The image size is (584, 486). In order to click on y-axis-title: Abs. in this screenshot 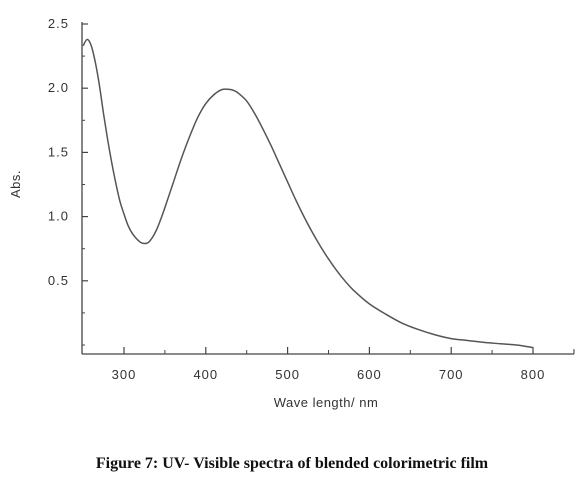, I will do `click(15, 184)`.